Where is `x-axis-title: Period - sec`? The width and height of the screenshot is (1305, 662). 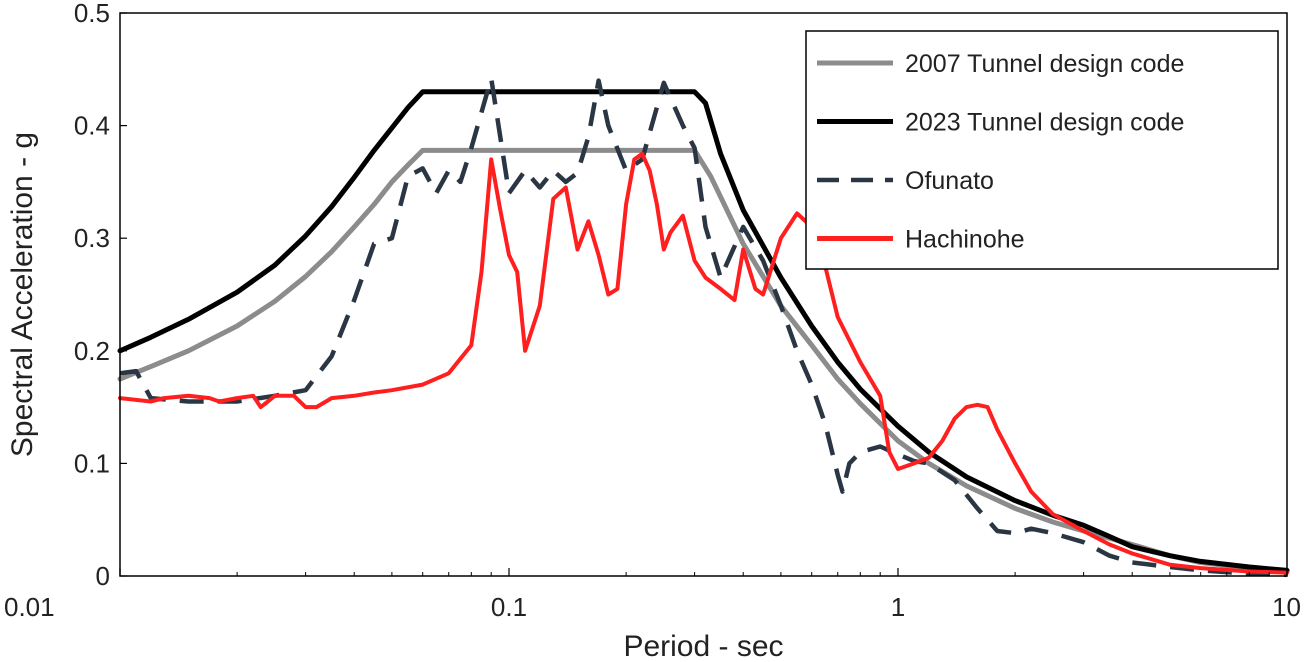
x-axis-title: Period - sec is located at coordinates (703, 646).